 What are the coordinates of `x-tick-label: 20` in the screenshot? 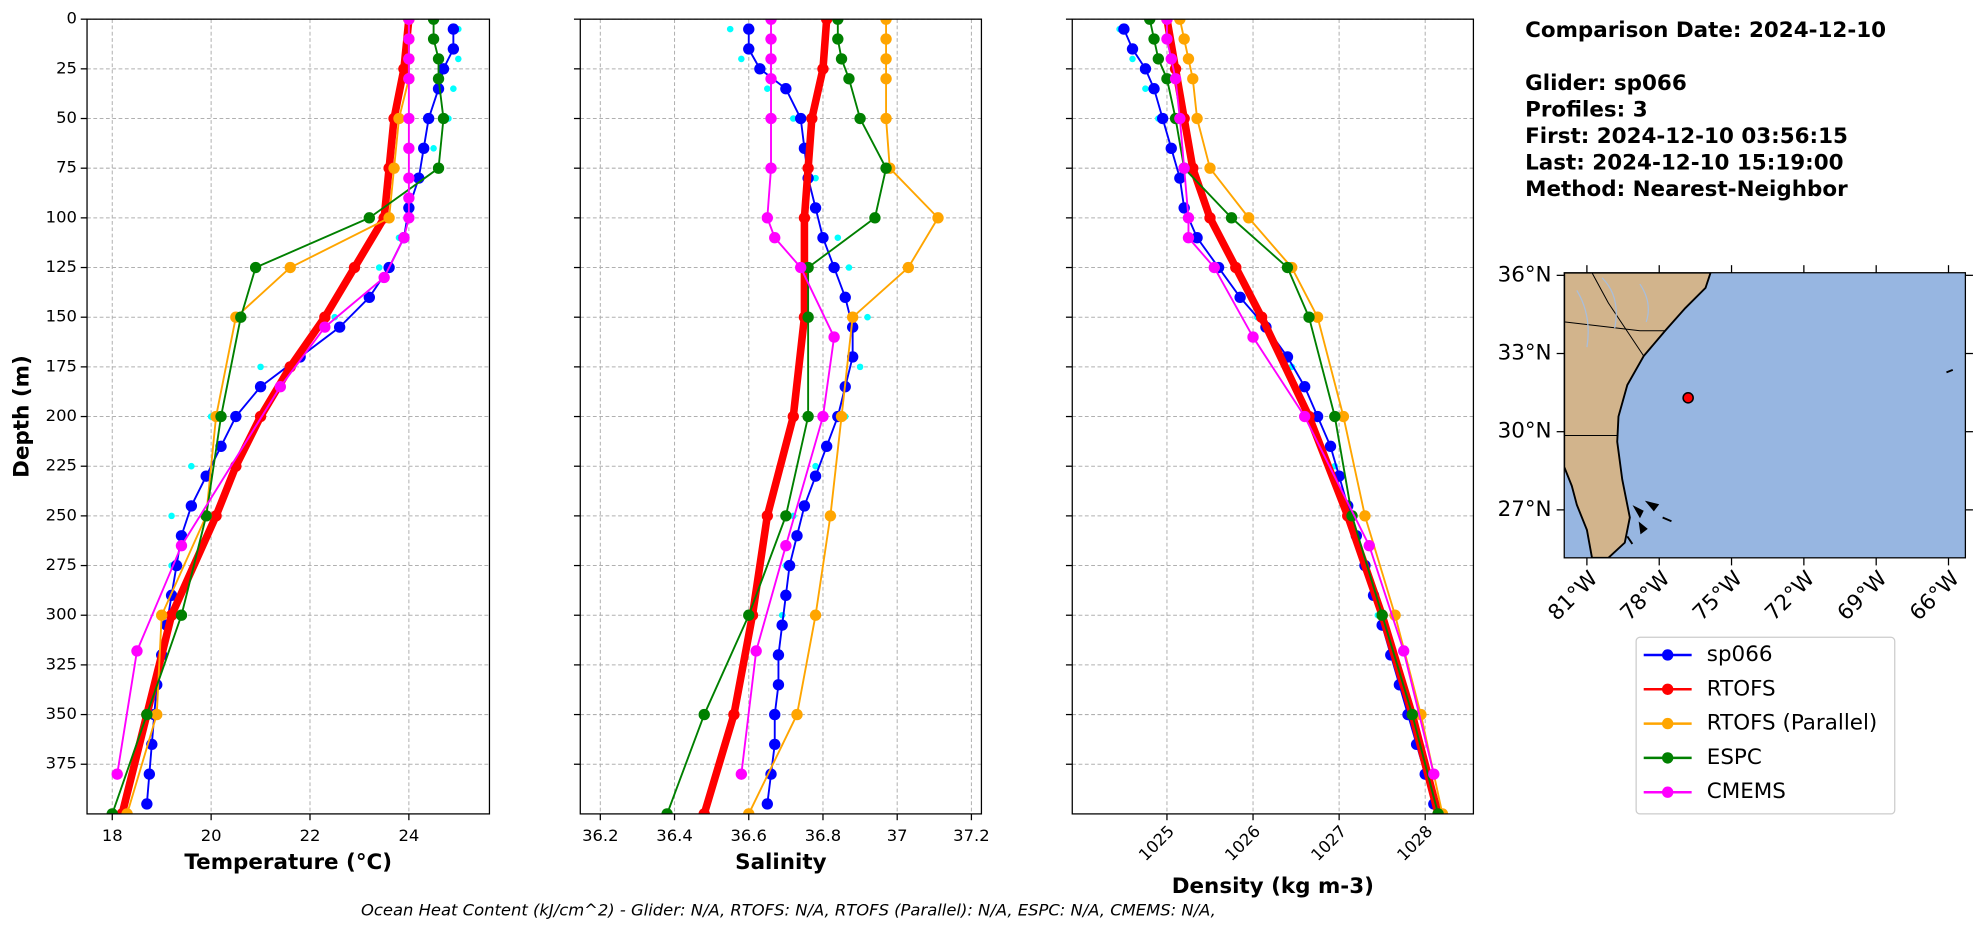 It's located at (211, 835).